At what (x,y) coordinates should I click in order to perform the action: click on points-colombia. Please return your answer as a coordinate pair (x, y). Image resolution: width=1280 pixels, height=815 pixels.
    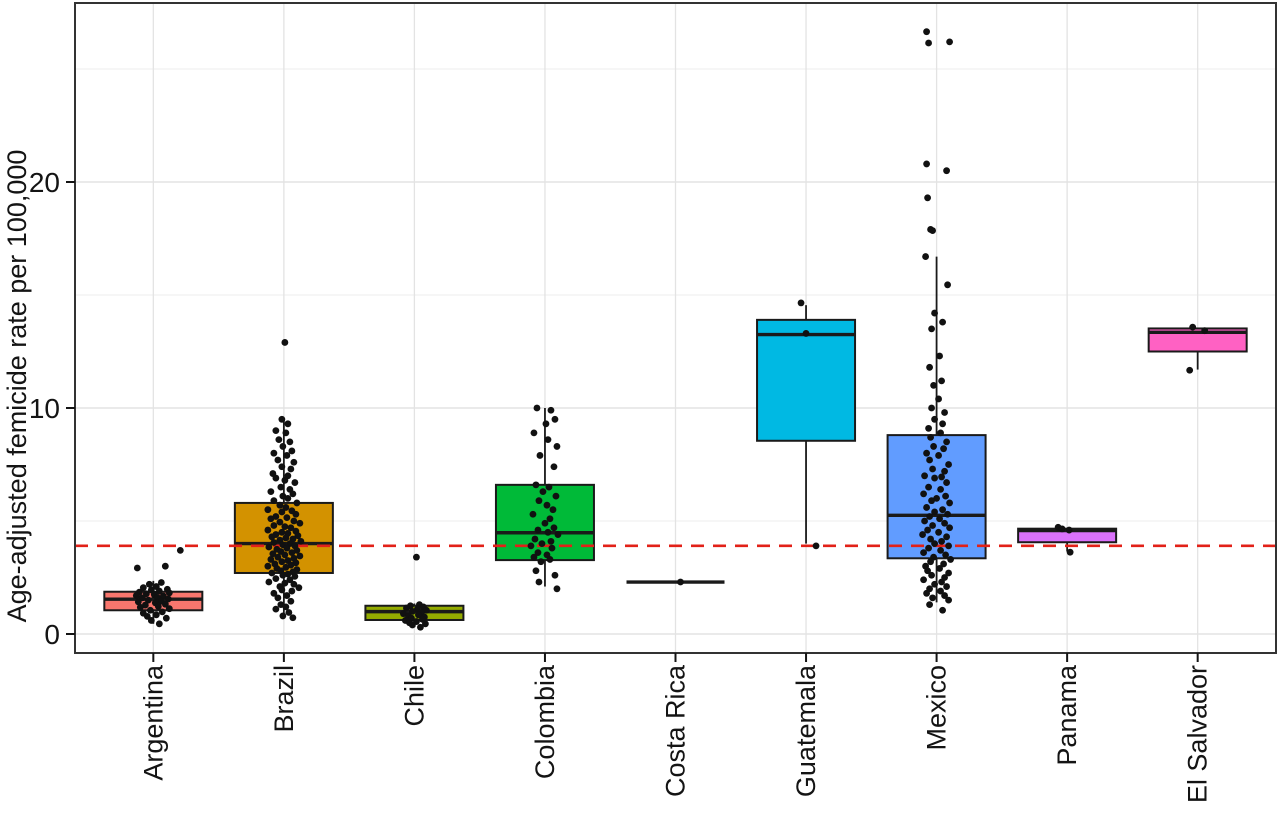
    Looking at the image, I should click on (544, 498).